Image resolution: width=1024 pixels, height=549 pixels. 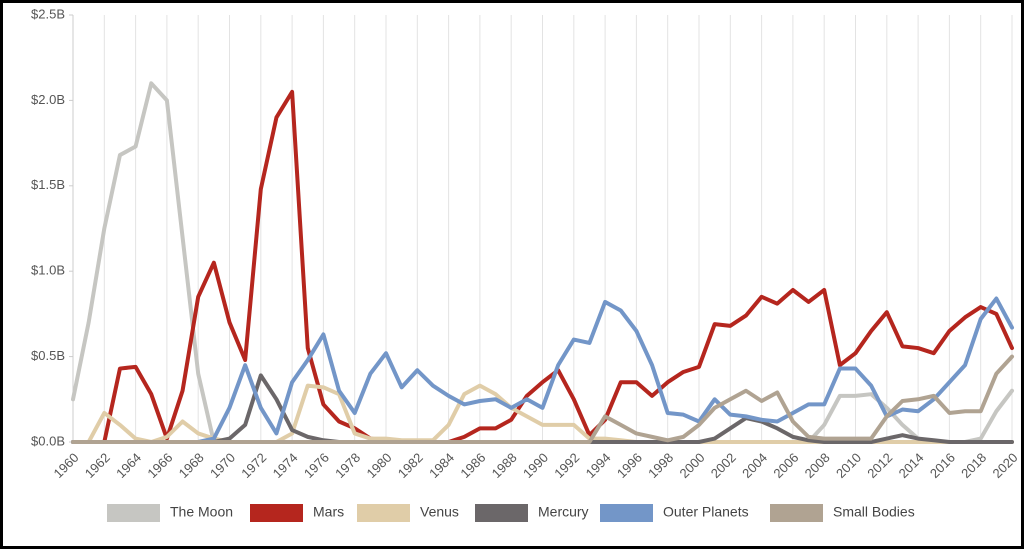 What do you see at coordinates (48, 13) in the screenshot?
I see `y-tick-label: $2.5B` at bounding box center [48, 13].